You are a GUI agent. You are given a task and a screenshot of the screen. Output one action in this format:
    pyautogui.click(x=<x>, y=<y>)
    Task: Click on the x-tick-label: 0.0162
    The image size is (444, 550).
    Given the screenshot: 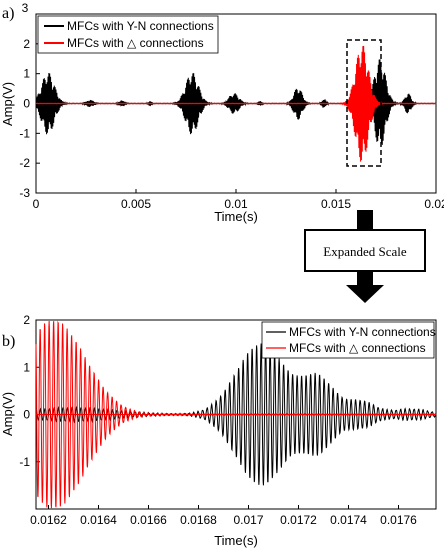 What is the action you would take?
    pyautogui.click(x=48, y=520)
    